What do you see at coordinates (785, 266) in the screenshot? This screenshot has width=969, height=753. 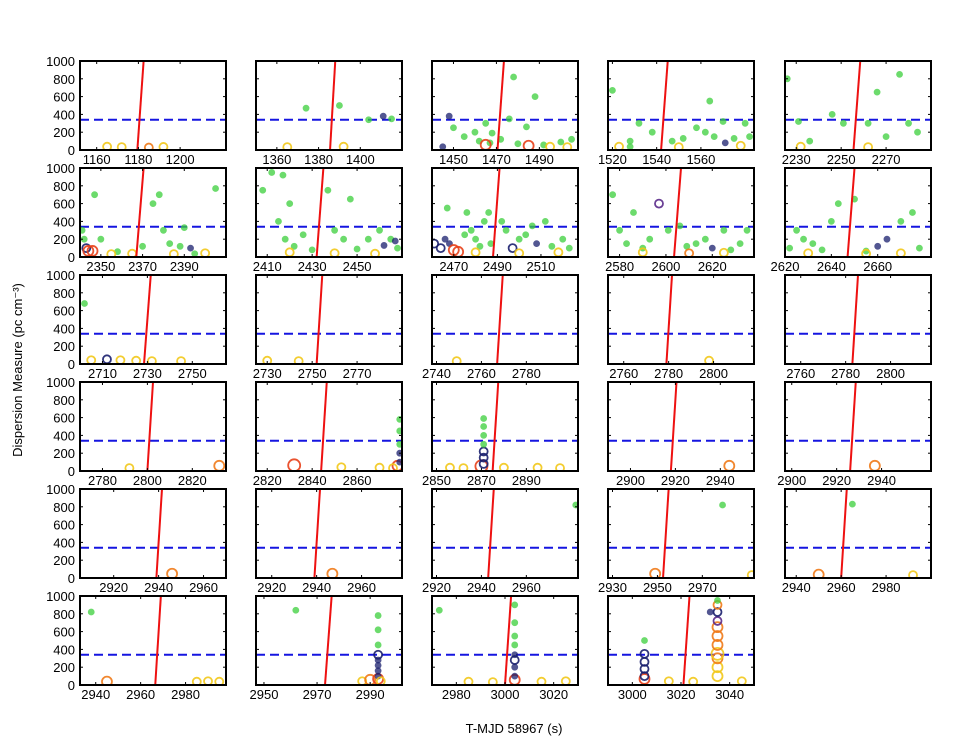 I see `x-tick-label: 2620` at bounding box center [785, 266].